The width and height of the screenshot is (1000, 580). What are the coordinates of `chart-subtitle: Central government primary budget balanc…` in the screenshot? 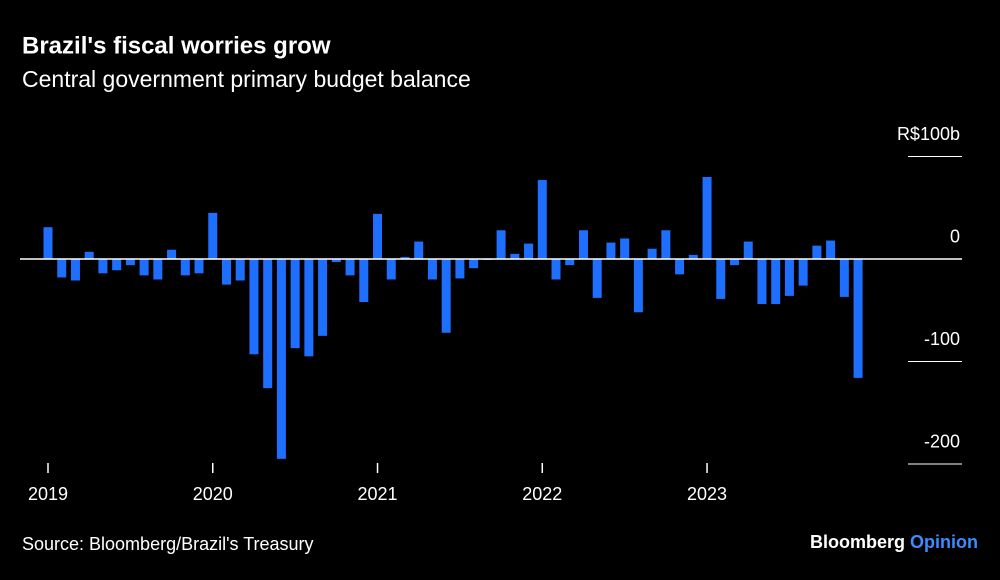 It's located at (246, 79).